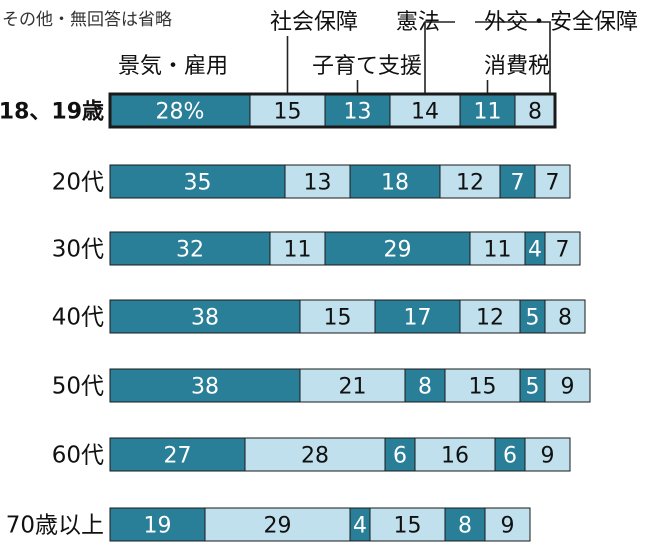  I want to click on legend-label-childcare-support: 子育て支援, so click(367, 66).